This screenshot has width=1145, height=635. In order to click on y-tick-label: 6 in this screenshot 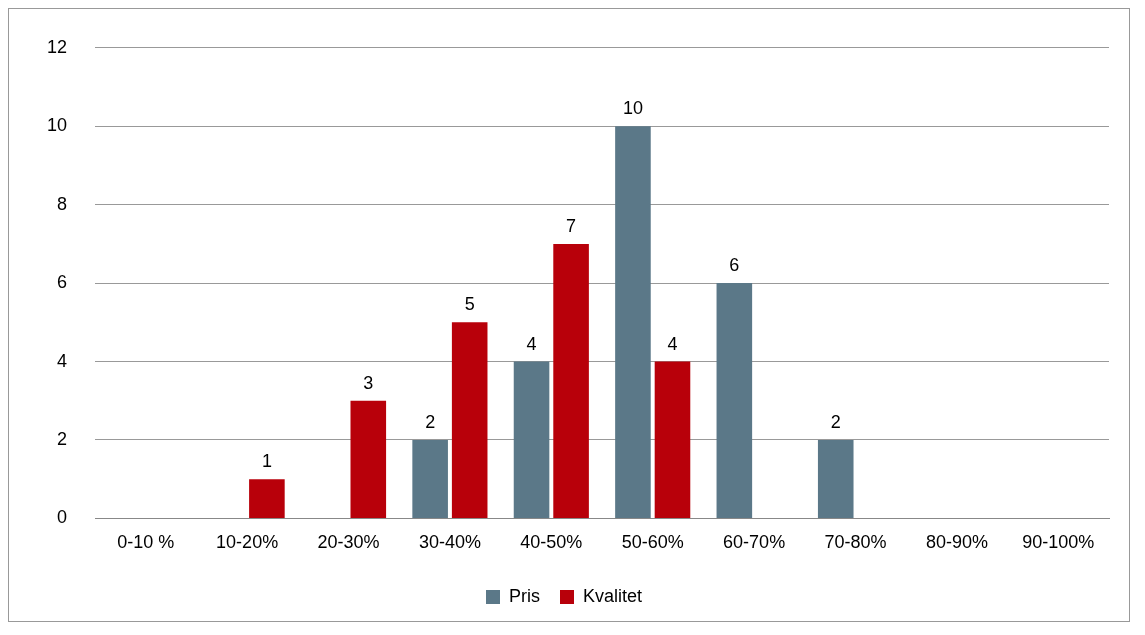, I will do `click(62, 282)`.